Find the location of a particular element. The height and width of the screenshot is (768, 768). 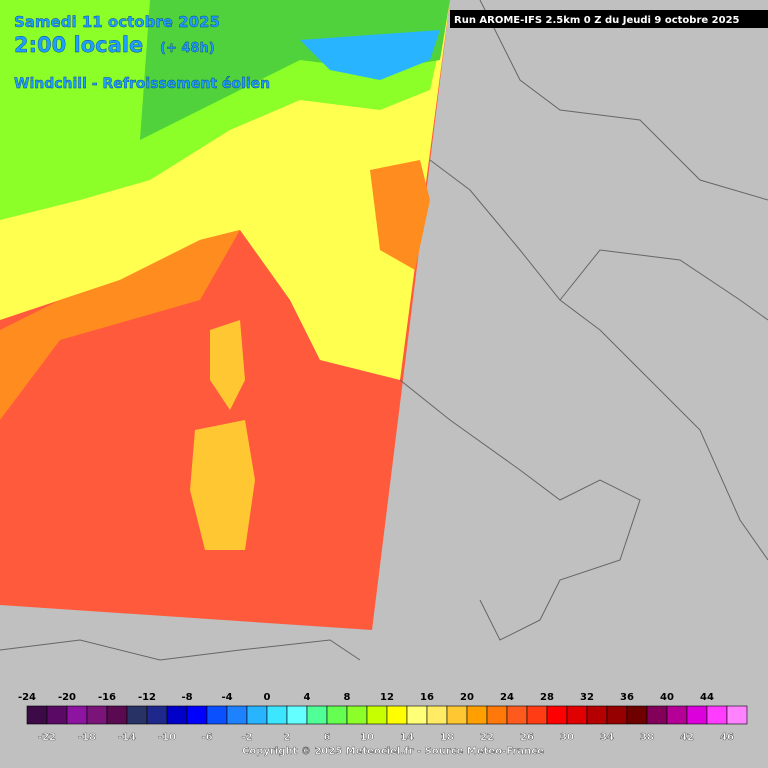

time: 2:00 locale is located at coordinates (78, 45).